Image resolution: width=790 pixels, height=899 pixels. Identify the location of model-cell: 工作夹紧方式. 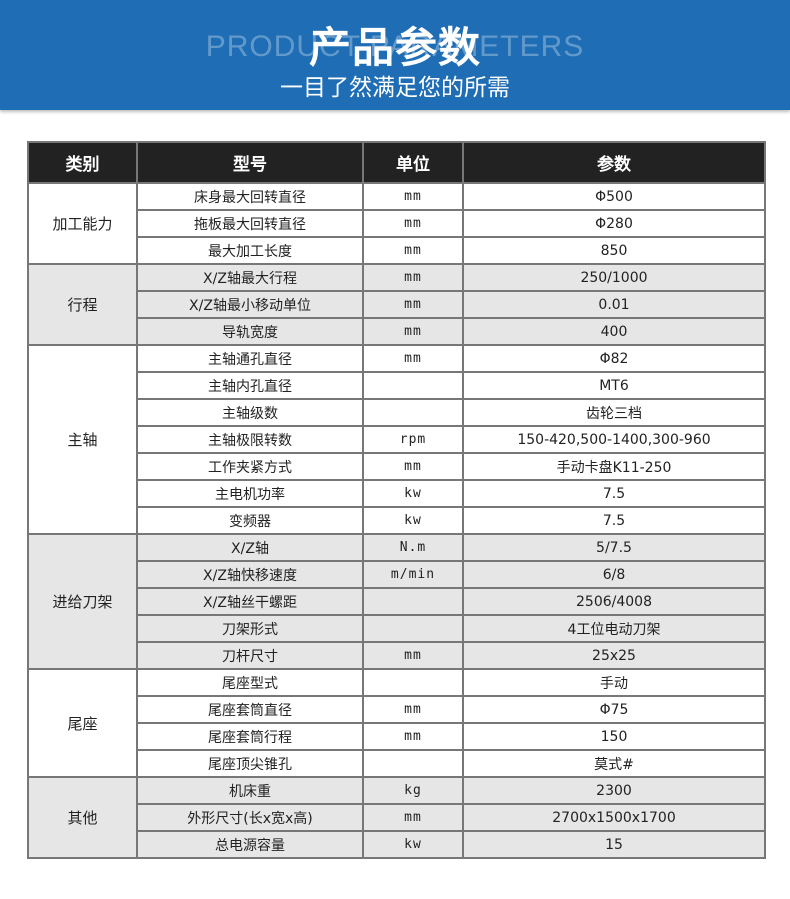
(250, 466).